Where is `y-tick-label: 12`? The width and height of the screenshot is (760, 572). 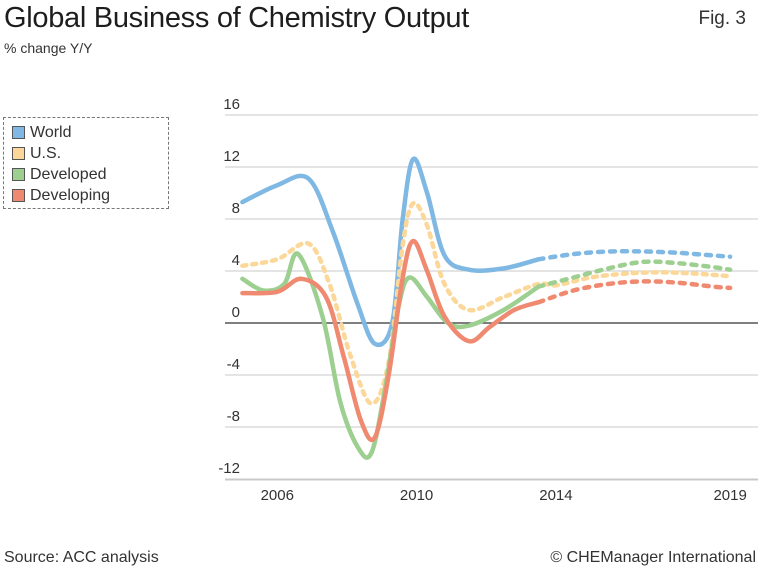
y-tick-label: 12 is located at coordinates (231, 156).